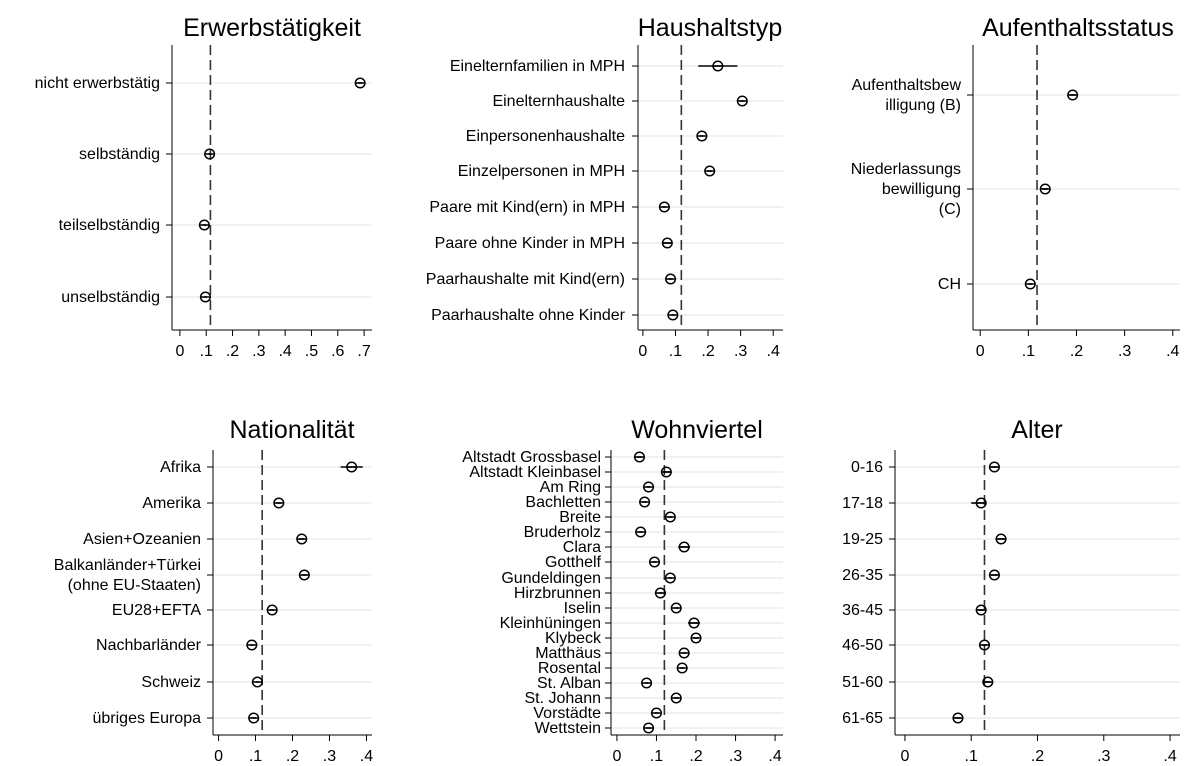 This screenshot has width=1187, height=766. What do you see at coordinates (119, 154) in the screenshot?
I see `category-label: selbständig` at bounding box center [119, 154].